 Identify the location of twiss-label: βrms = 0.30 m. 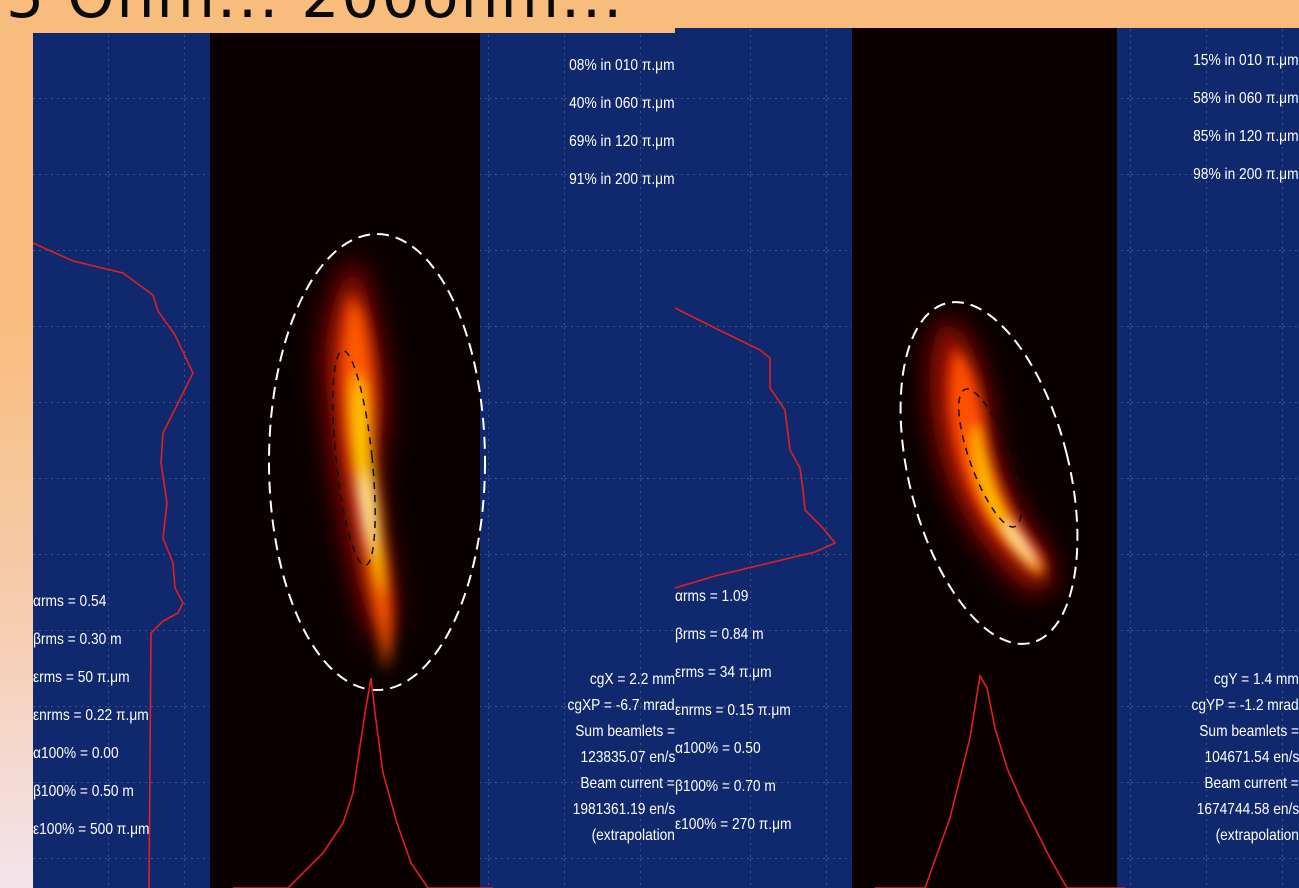
(77, 639).